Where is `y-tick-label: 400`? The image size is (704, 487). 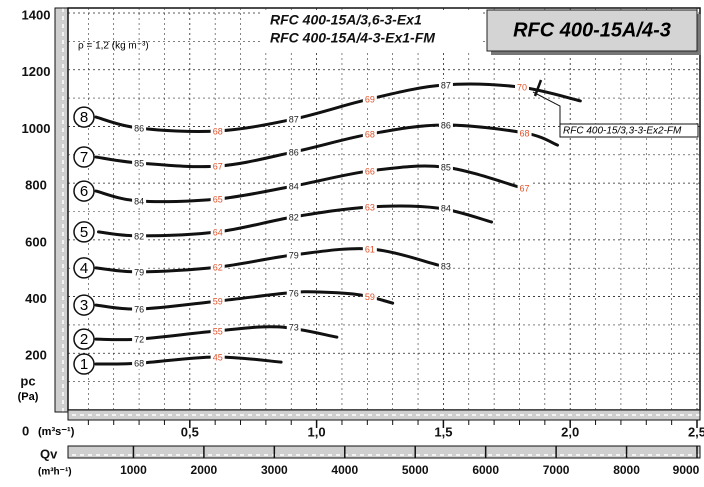
y-tick-label: 400 is located at coordinates (36, 298).